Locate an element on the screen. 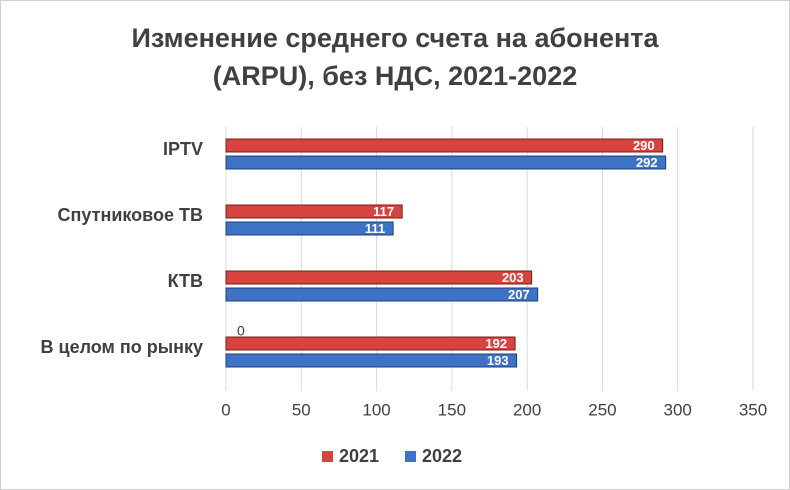 This screenshot has height=490, width=790. value-label: 207 is located at coordinates (519, 294).